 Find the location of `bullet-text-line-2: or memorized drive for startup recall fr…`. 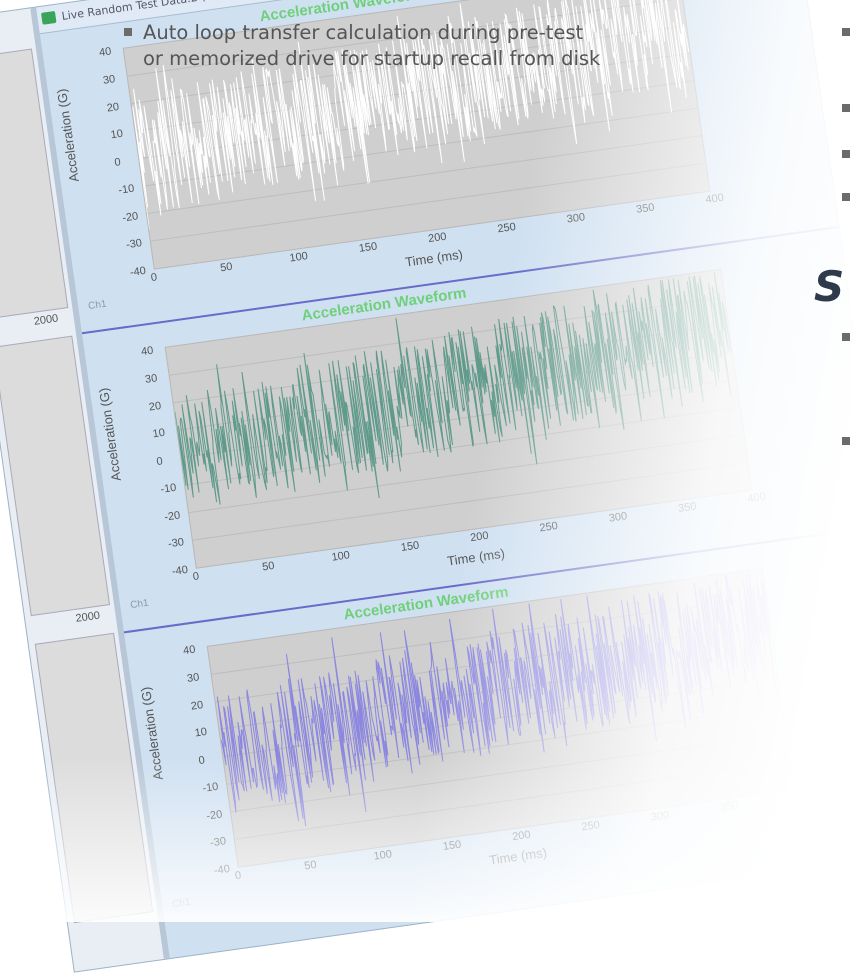

bullet-text-line-2: or memorized drive for startup recall fr… is located at coordinates (372, 58).